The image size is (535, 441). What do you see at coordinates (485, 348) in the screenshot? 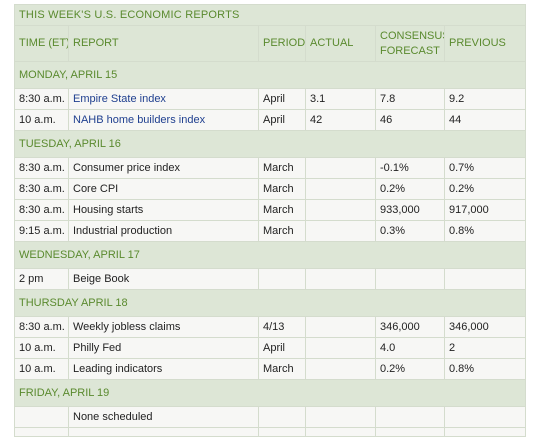
I see `cell-previous: 2` at bounding box center [485, 348].